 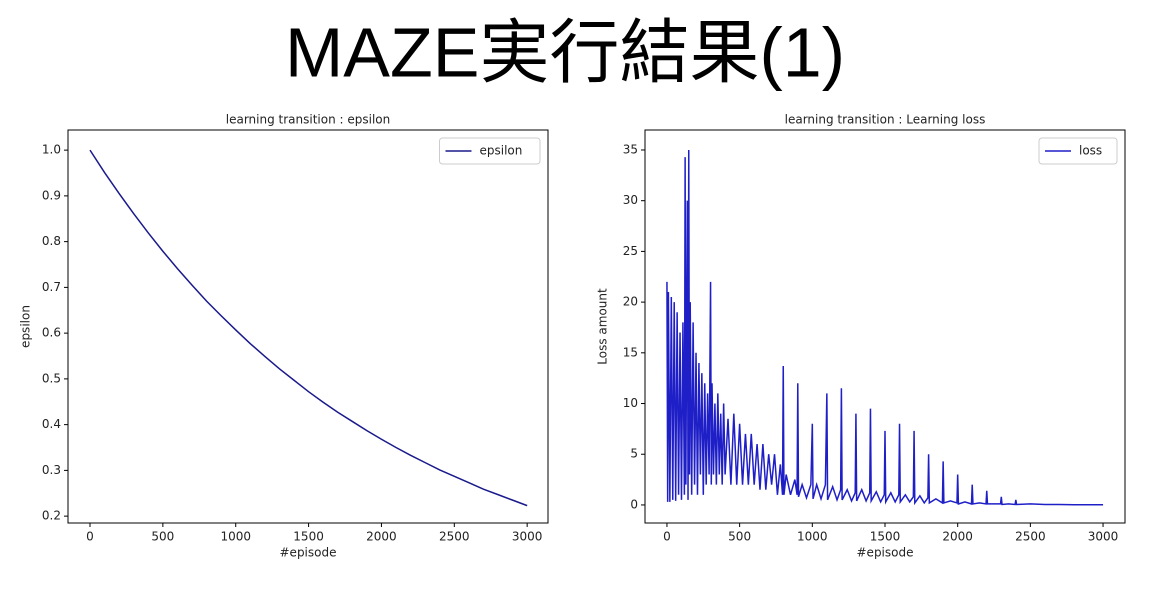 I want to click on y-tick-label: 0.4, so click(x=51, y=424).